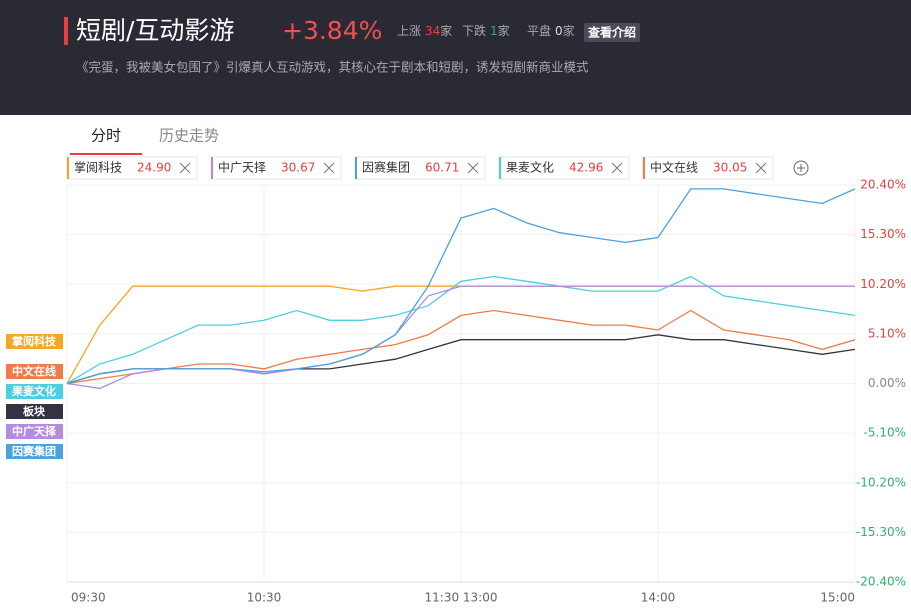 The width and height of the screenshot is (911, 609). What do you see at coordinates (494, 31) in the screenshot?
I see `stat-count: 1` at bounding box center [494, 31].